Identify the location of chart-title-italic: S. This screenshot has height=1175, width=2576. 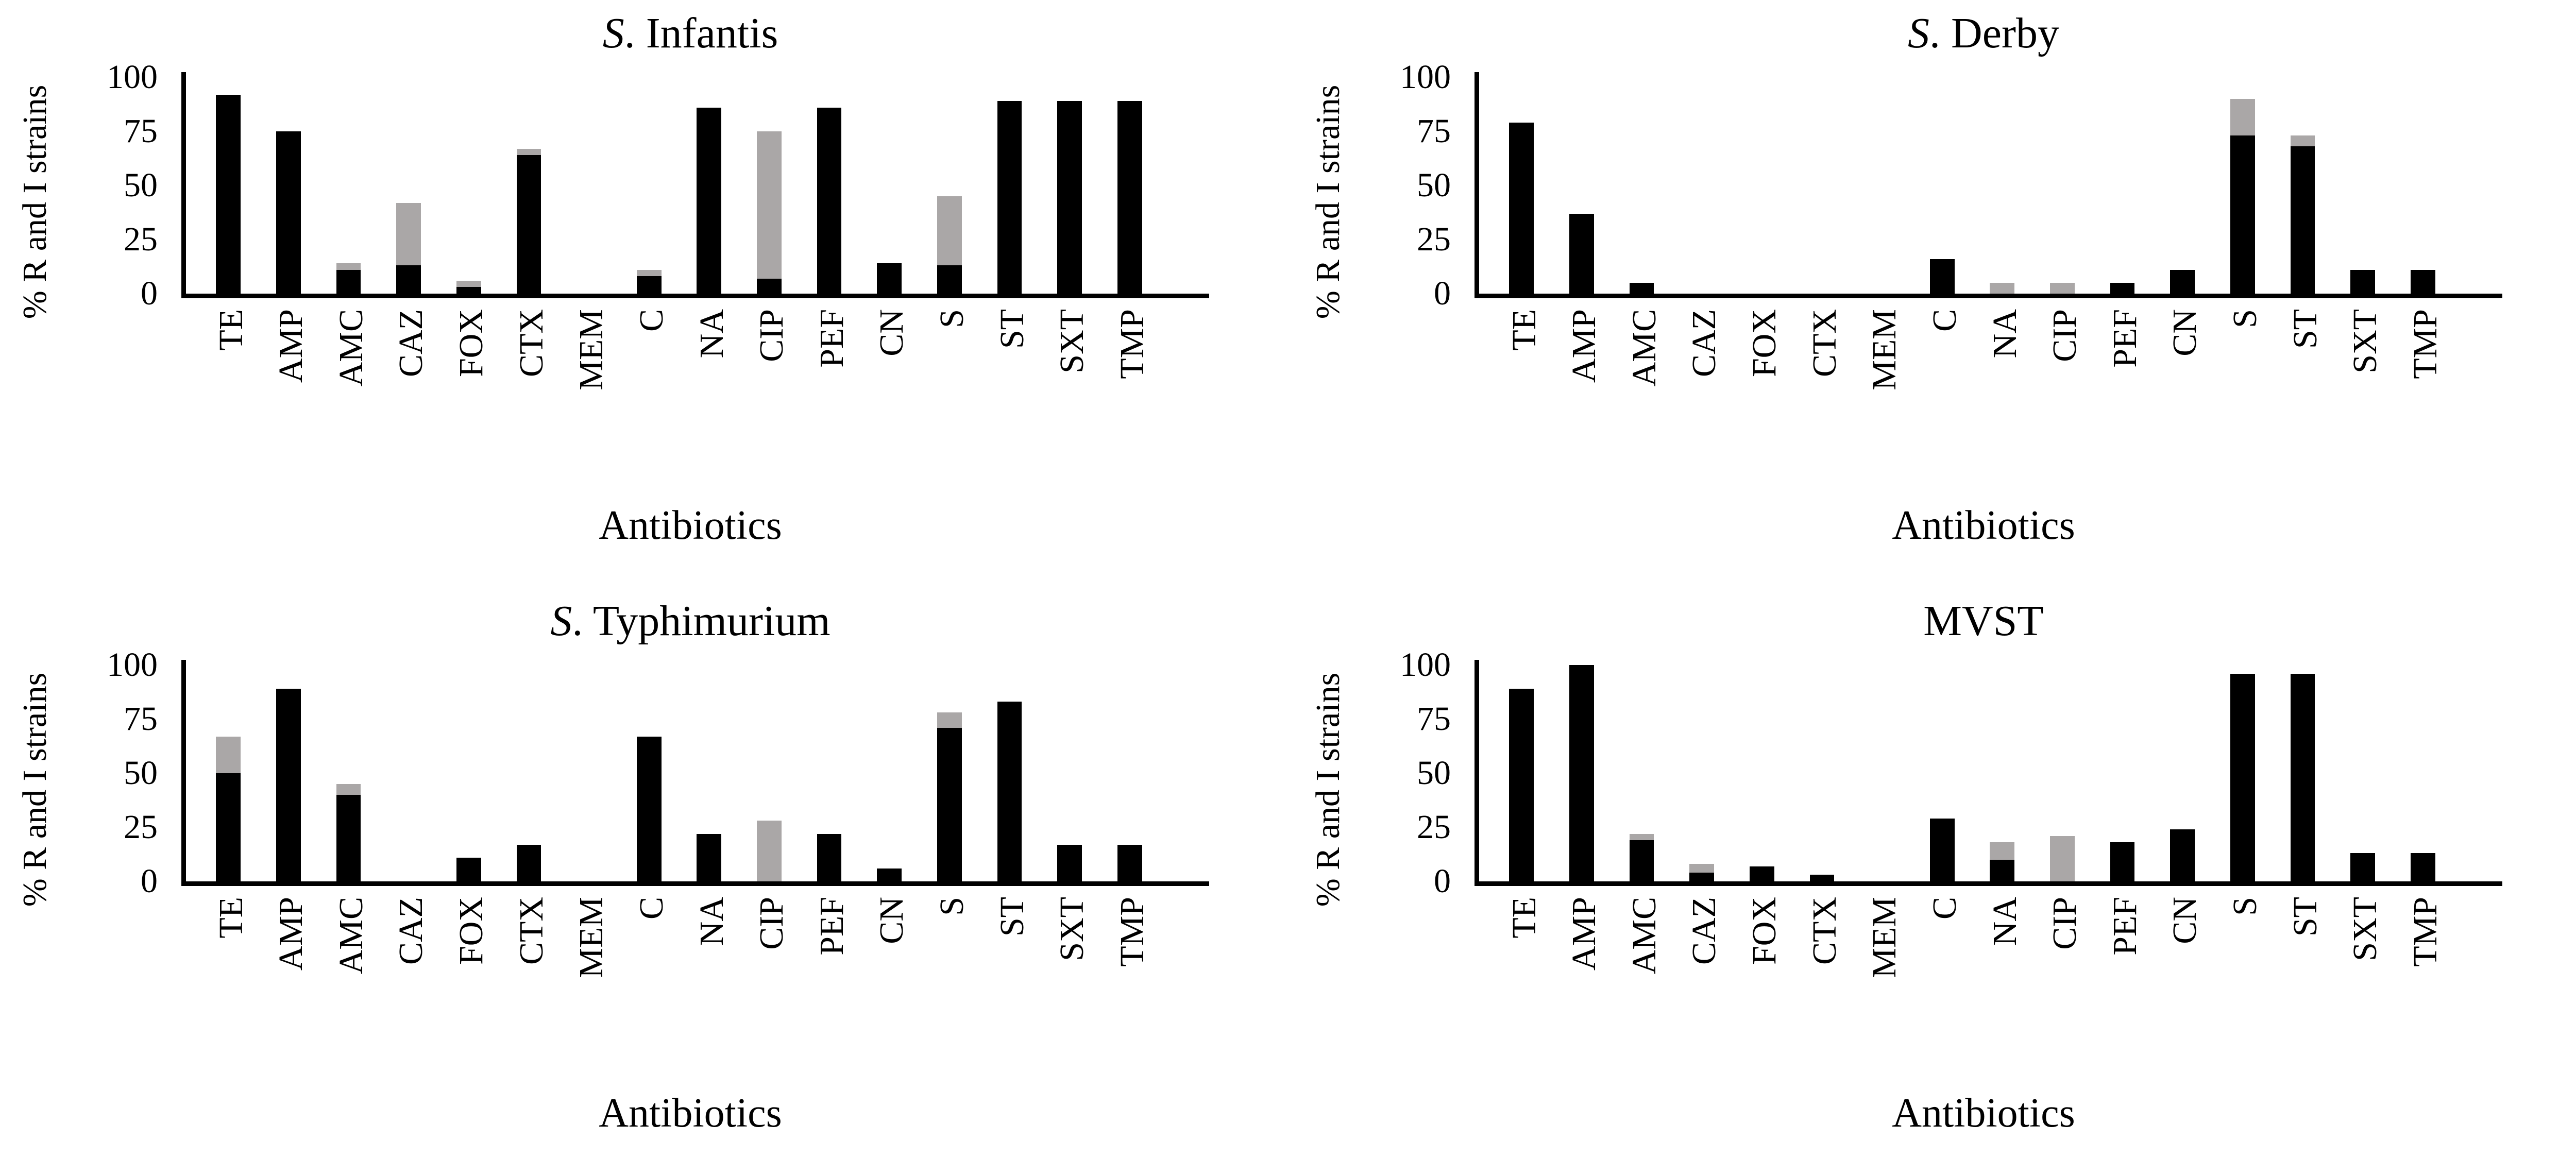
(613, 33).